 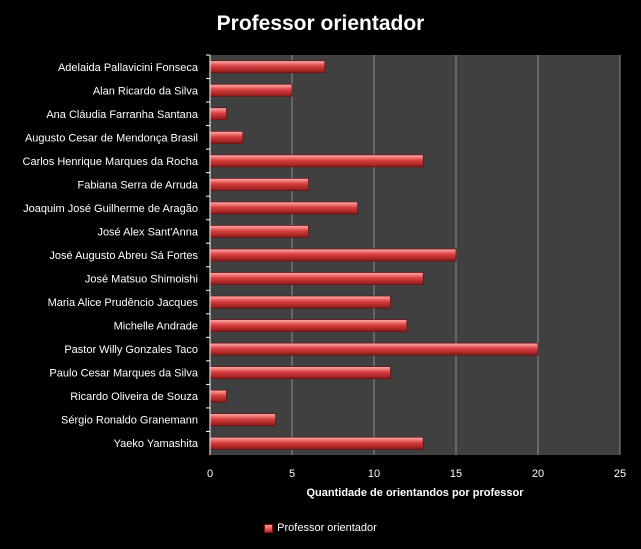 I want to click on category-label: José Alex Sant'Anna, so click(x=147, y=232).